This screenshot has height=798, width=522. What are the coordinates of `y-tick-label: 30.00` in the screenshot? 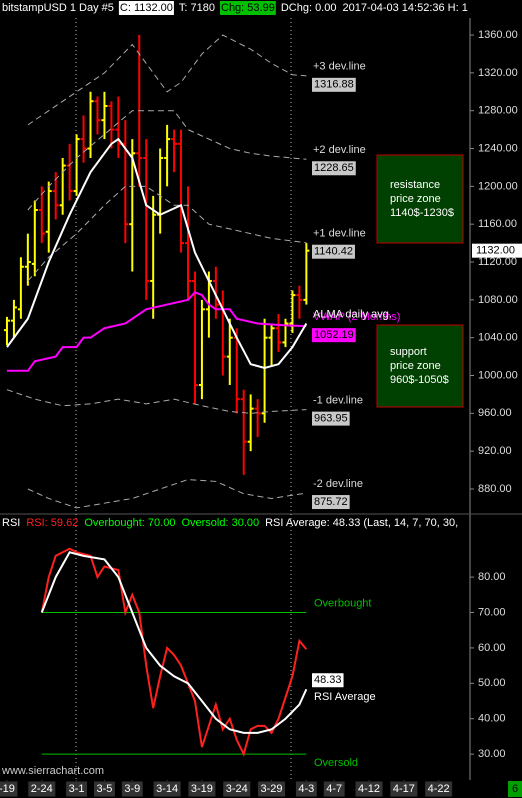 It's located at (492, 754).